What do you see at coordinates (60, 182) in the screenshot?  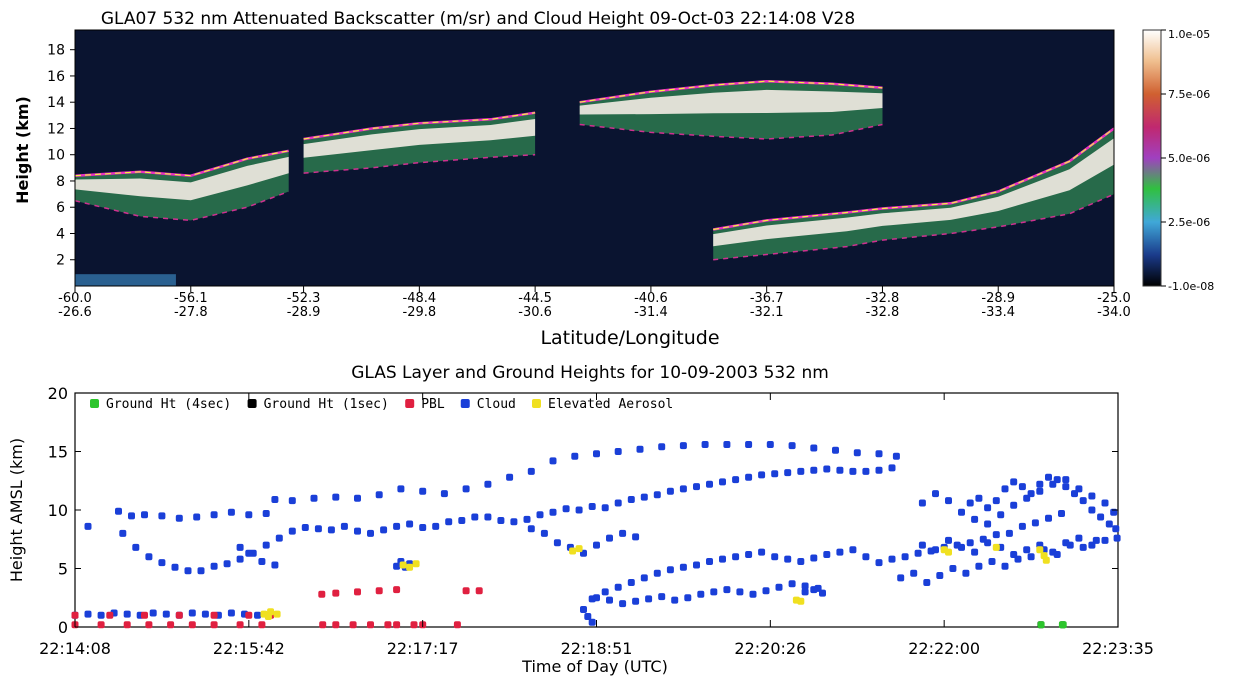 I see `top-y-tick-label: 8` at bounding box center [60, 182].